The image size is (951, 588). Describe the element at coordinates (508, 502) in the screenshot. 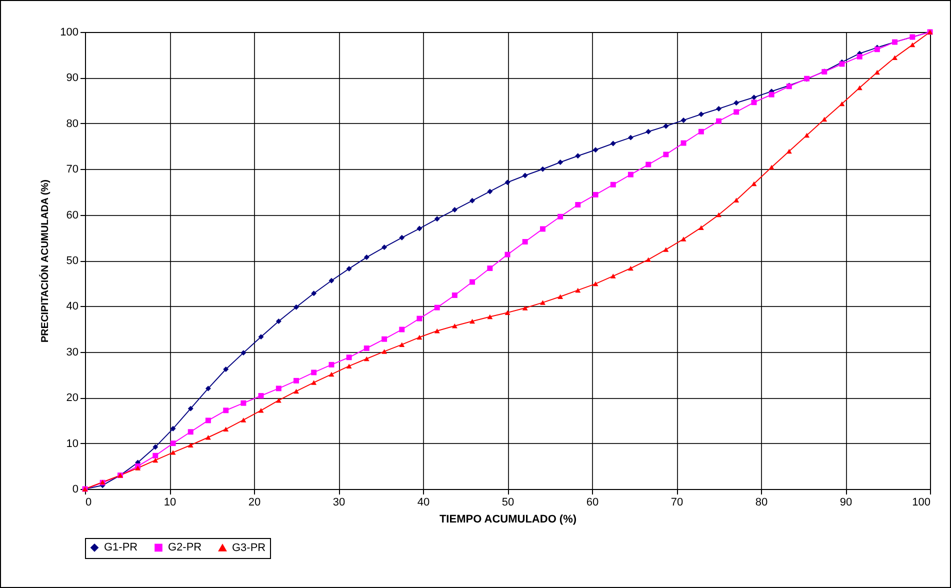

I see `x-tick-label: 50` at that location.